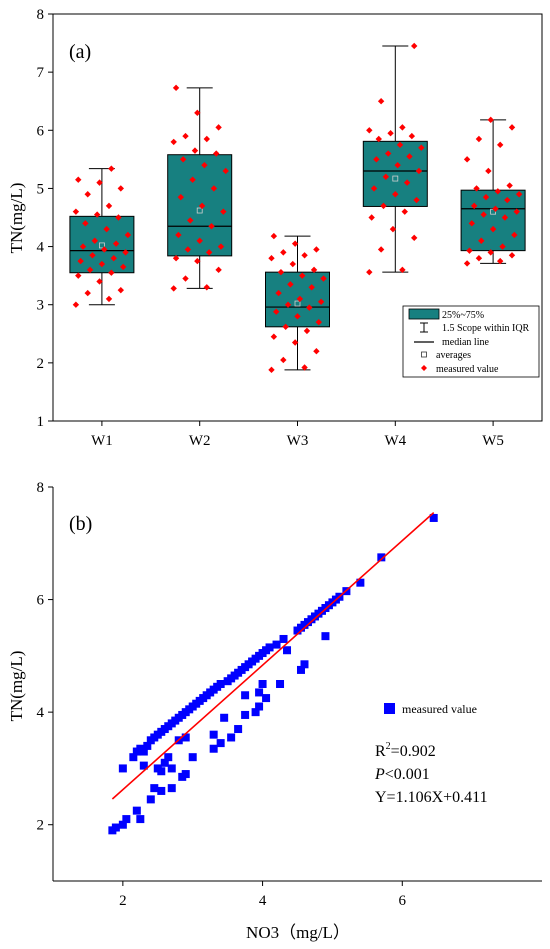 The height and width of the screenshot is (949, 550). What do you see at coordinates (41, 306) in the screenshot?
I see `y-tick-label-a: 3` at bounding box center [41, 306].